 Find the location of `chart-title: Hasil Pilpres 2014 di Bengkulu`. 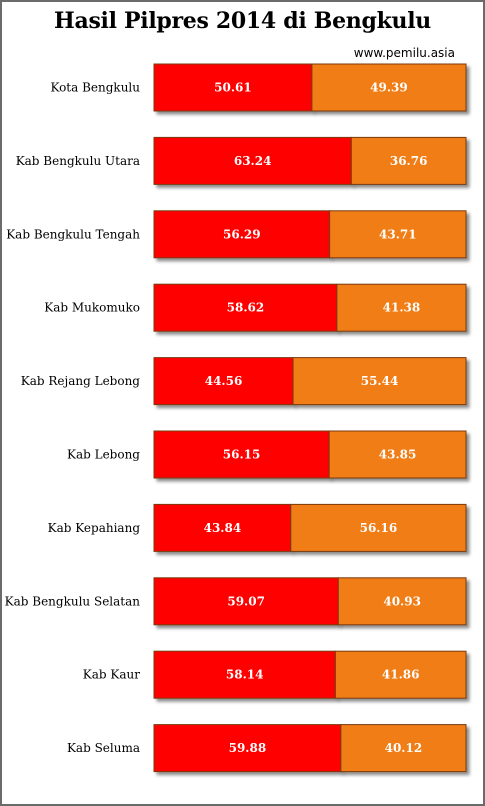

chart-title: Hasil Pilpres 2014 di Bengkulu is located at coordinates (242, 21).